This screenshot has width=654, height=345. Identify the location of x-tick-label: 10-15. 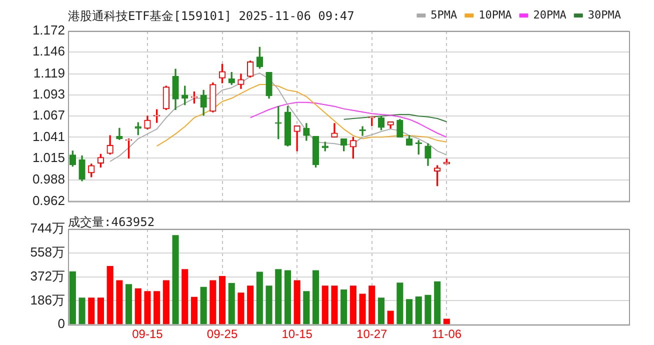
(297, 334).